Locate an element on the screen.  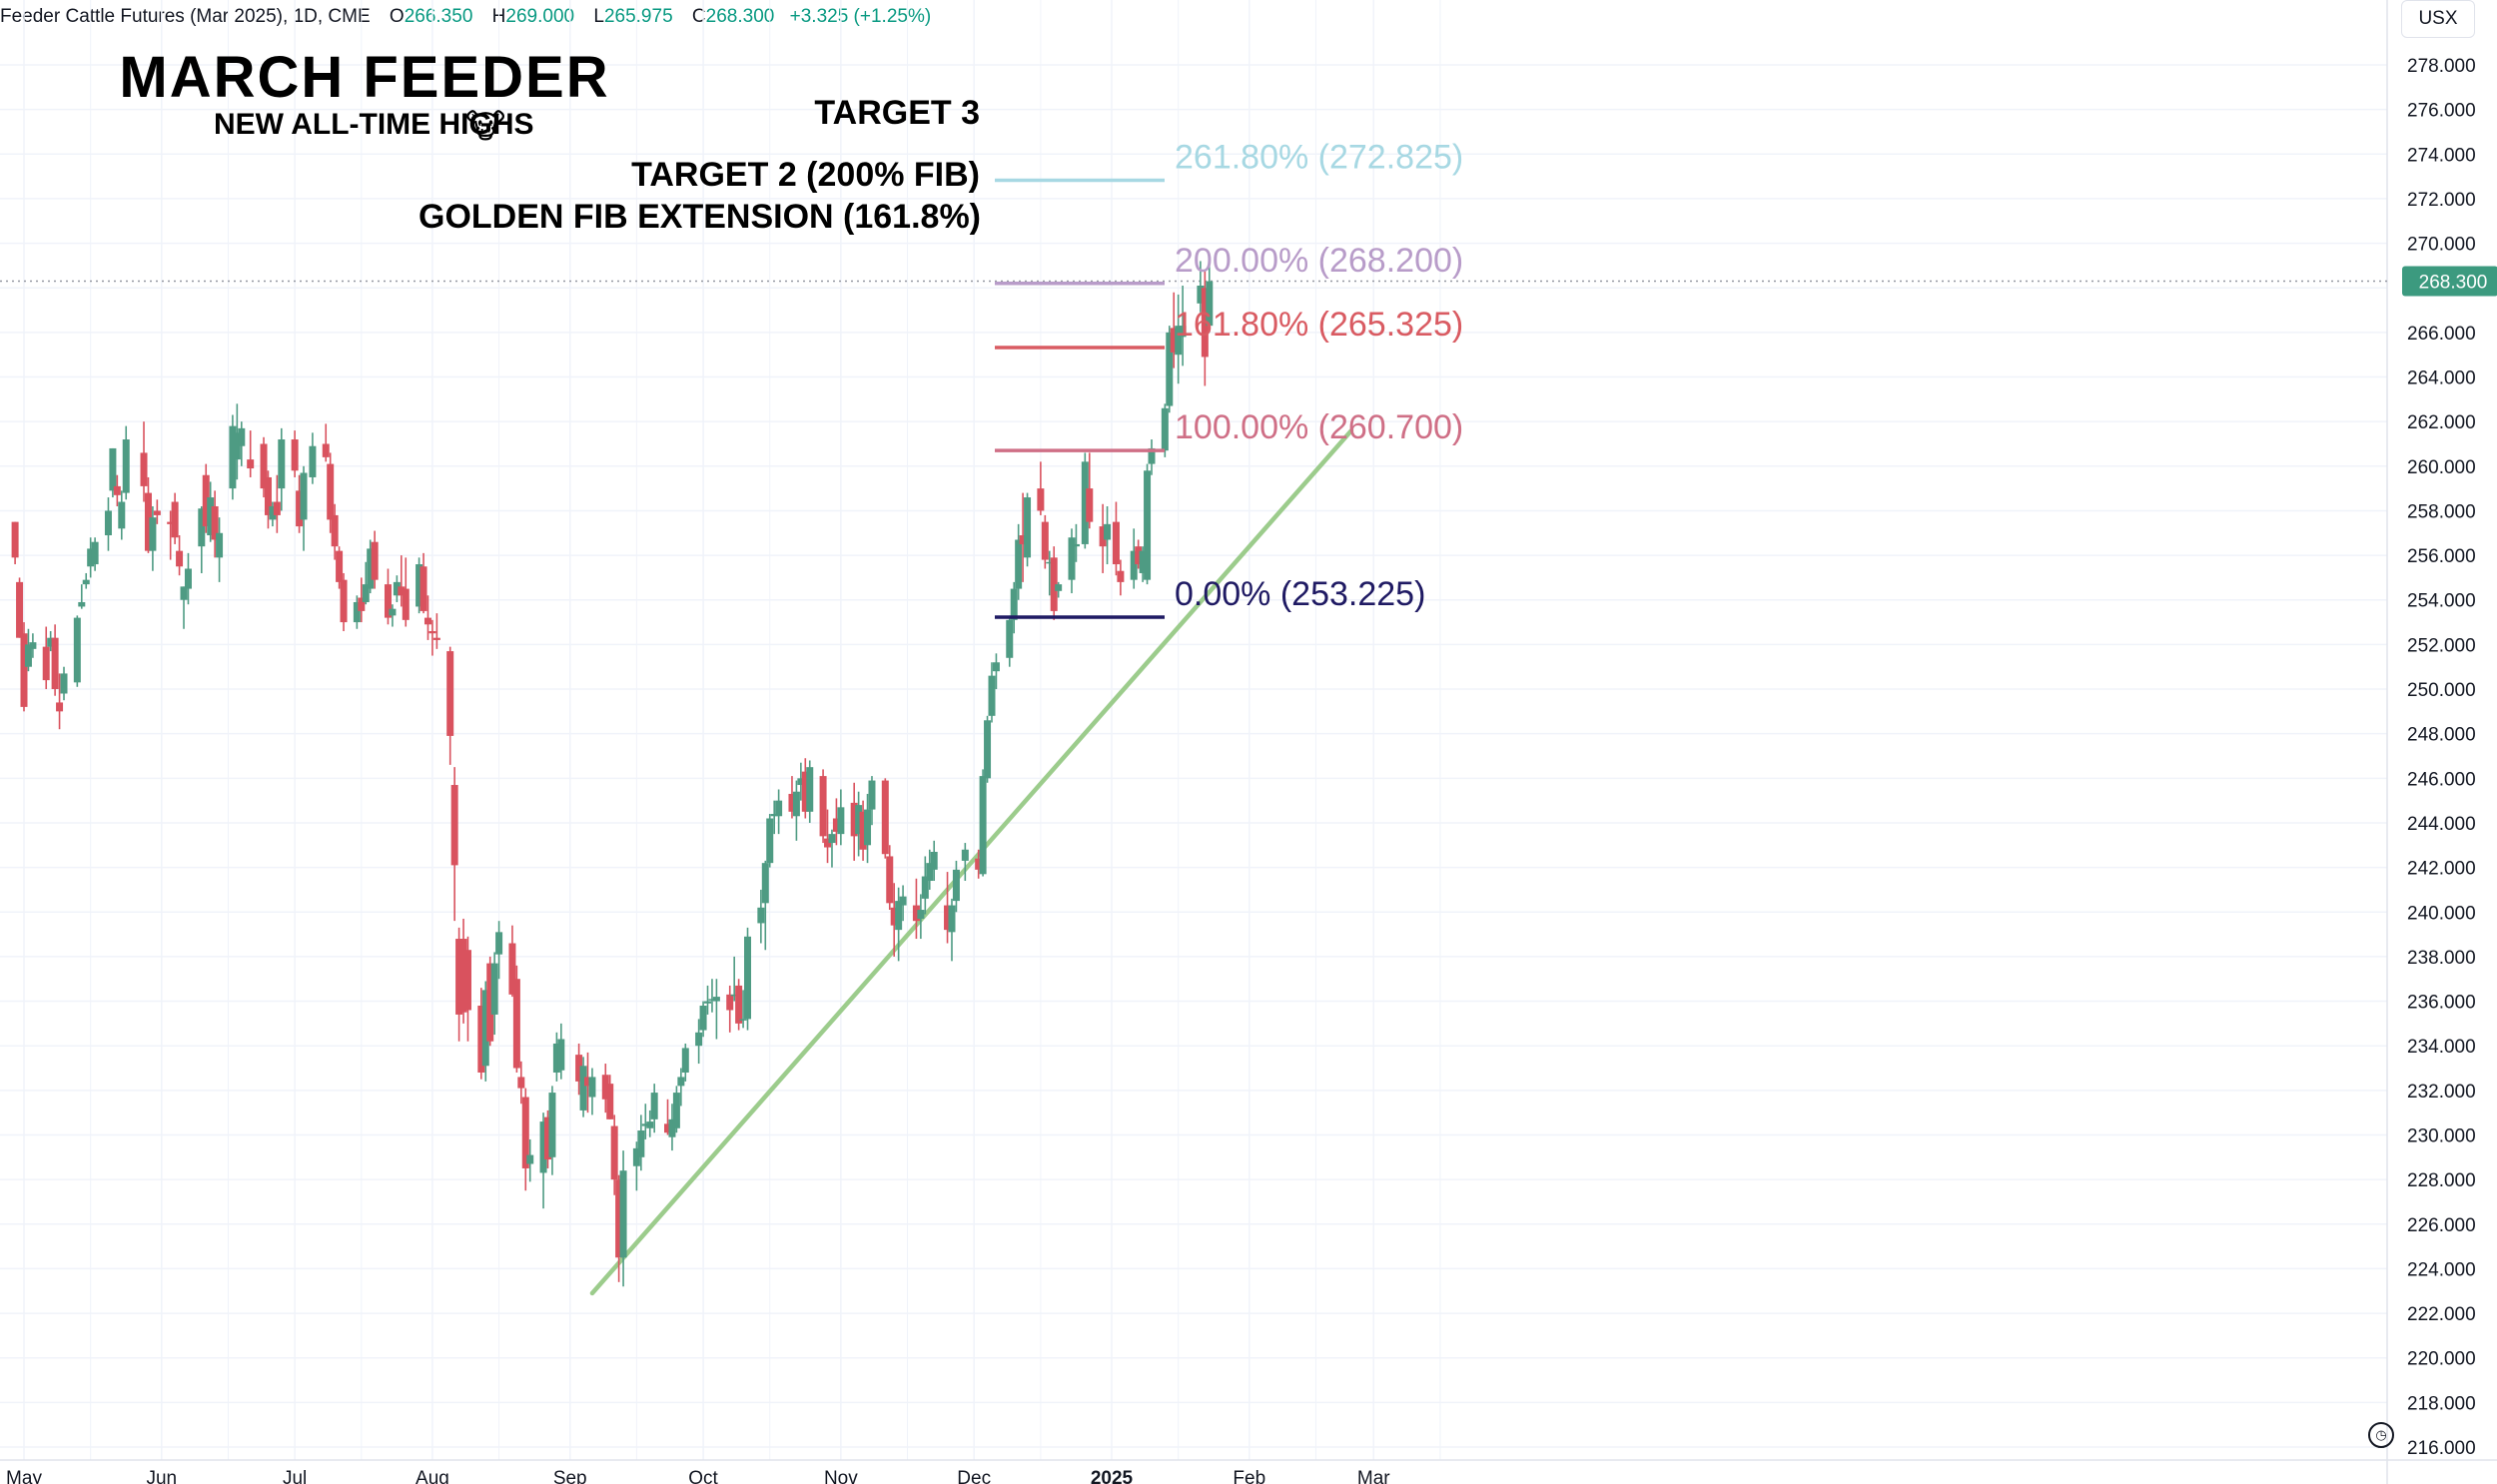
close-label: C is located at coordinates (698, 16).